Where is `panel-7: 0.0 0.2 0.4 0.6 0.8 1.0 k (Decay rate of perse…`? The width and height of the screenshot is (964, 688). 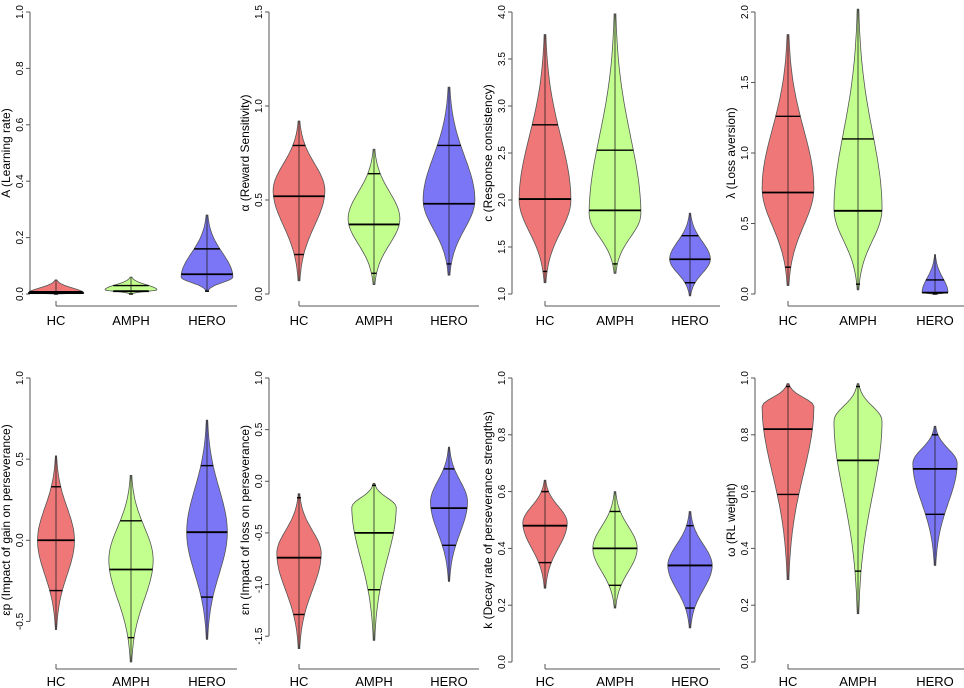 panel-7: 0.0 0.2 0.4 0.6 0.8 1.0 k (Decay rate of perse… is located at coordinates (600, 529).